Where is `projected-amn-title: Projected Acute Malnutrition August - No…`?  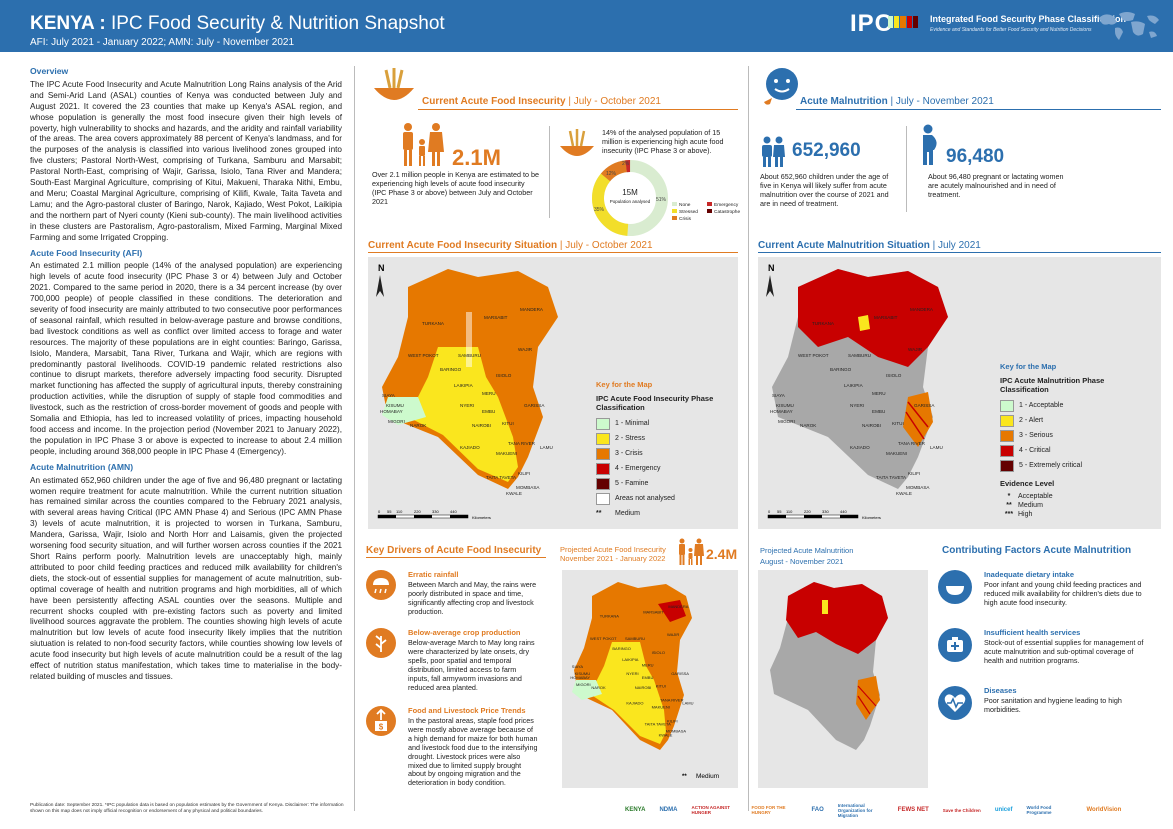 projected-amn-title: Projected Acute Malnutrition August - No… is located at coordinates (807, 556).